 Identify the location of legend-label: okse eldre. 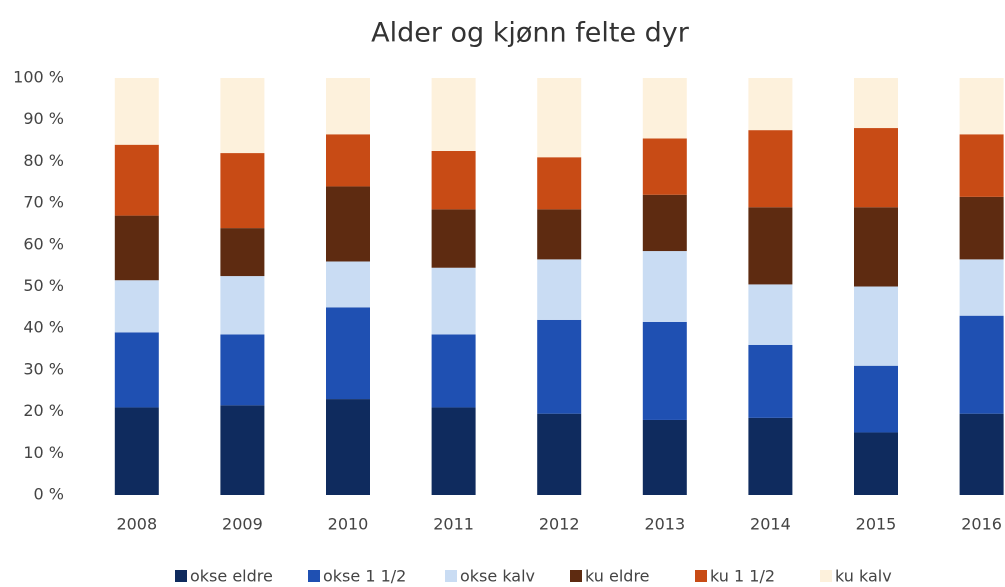
(231, 576).